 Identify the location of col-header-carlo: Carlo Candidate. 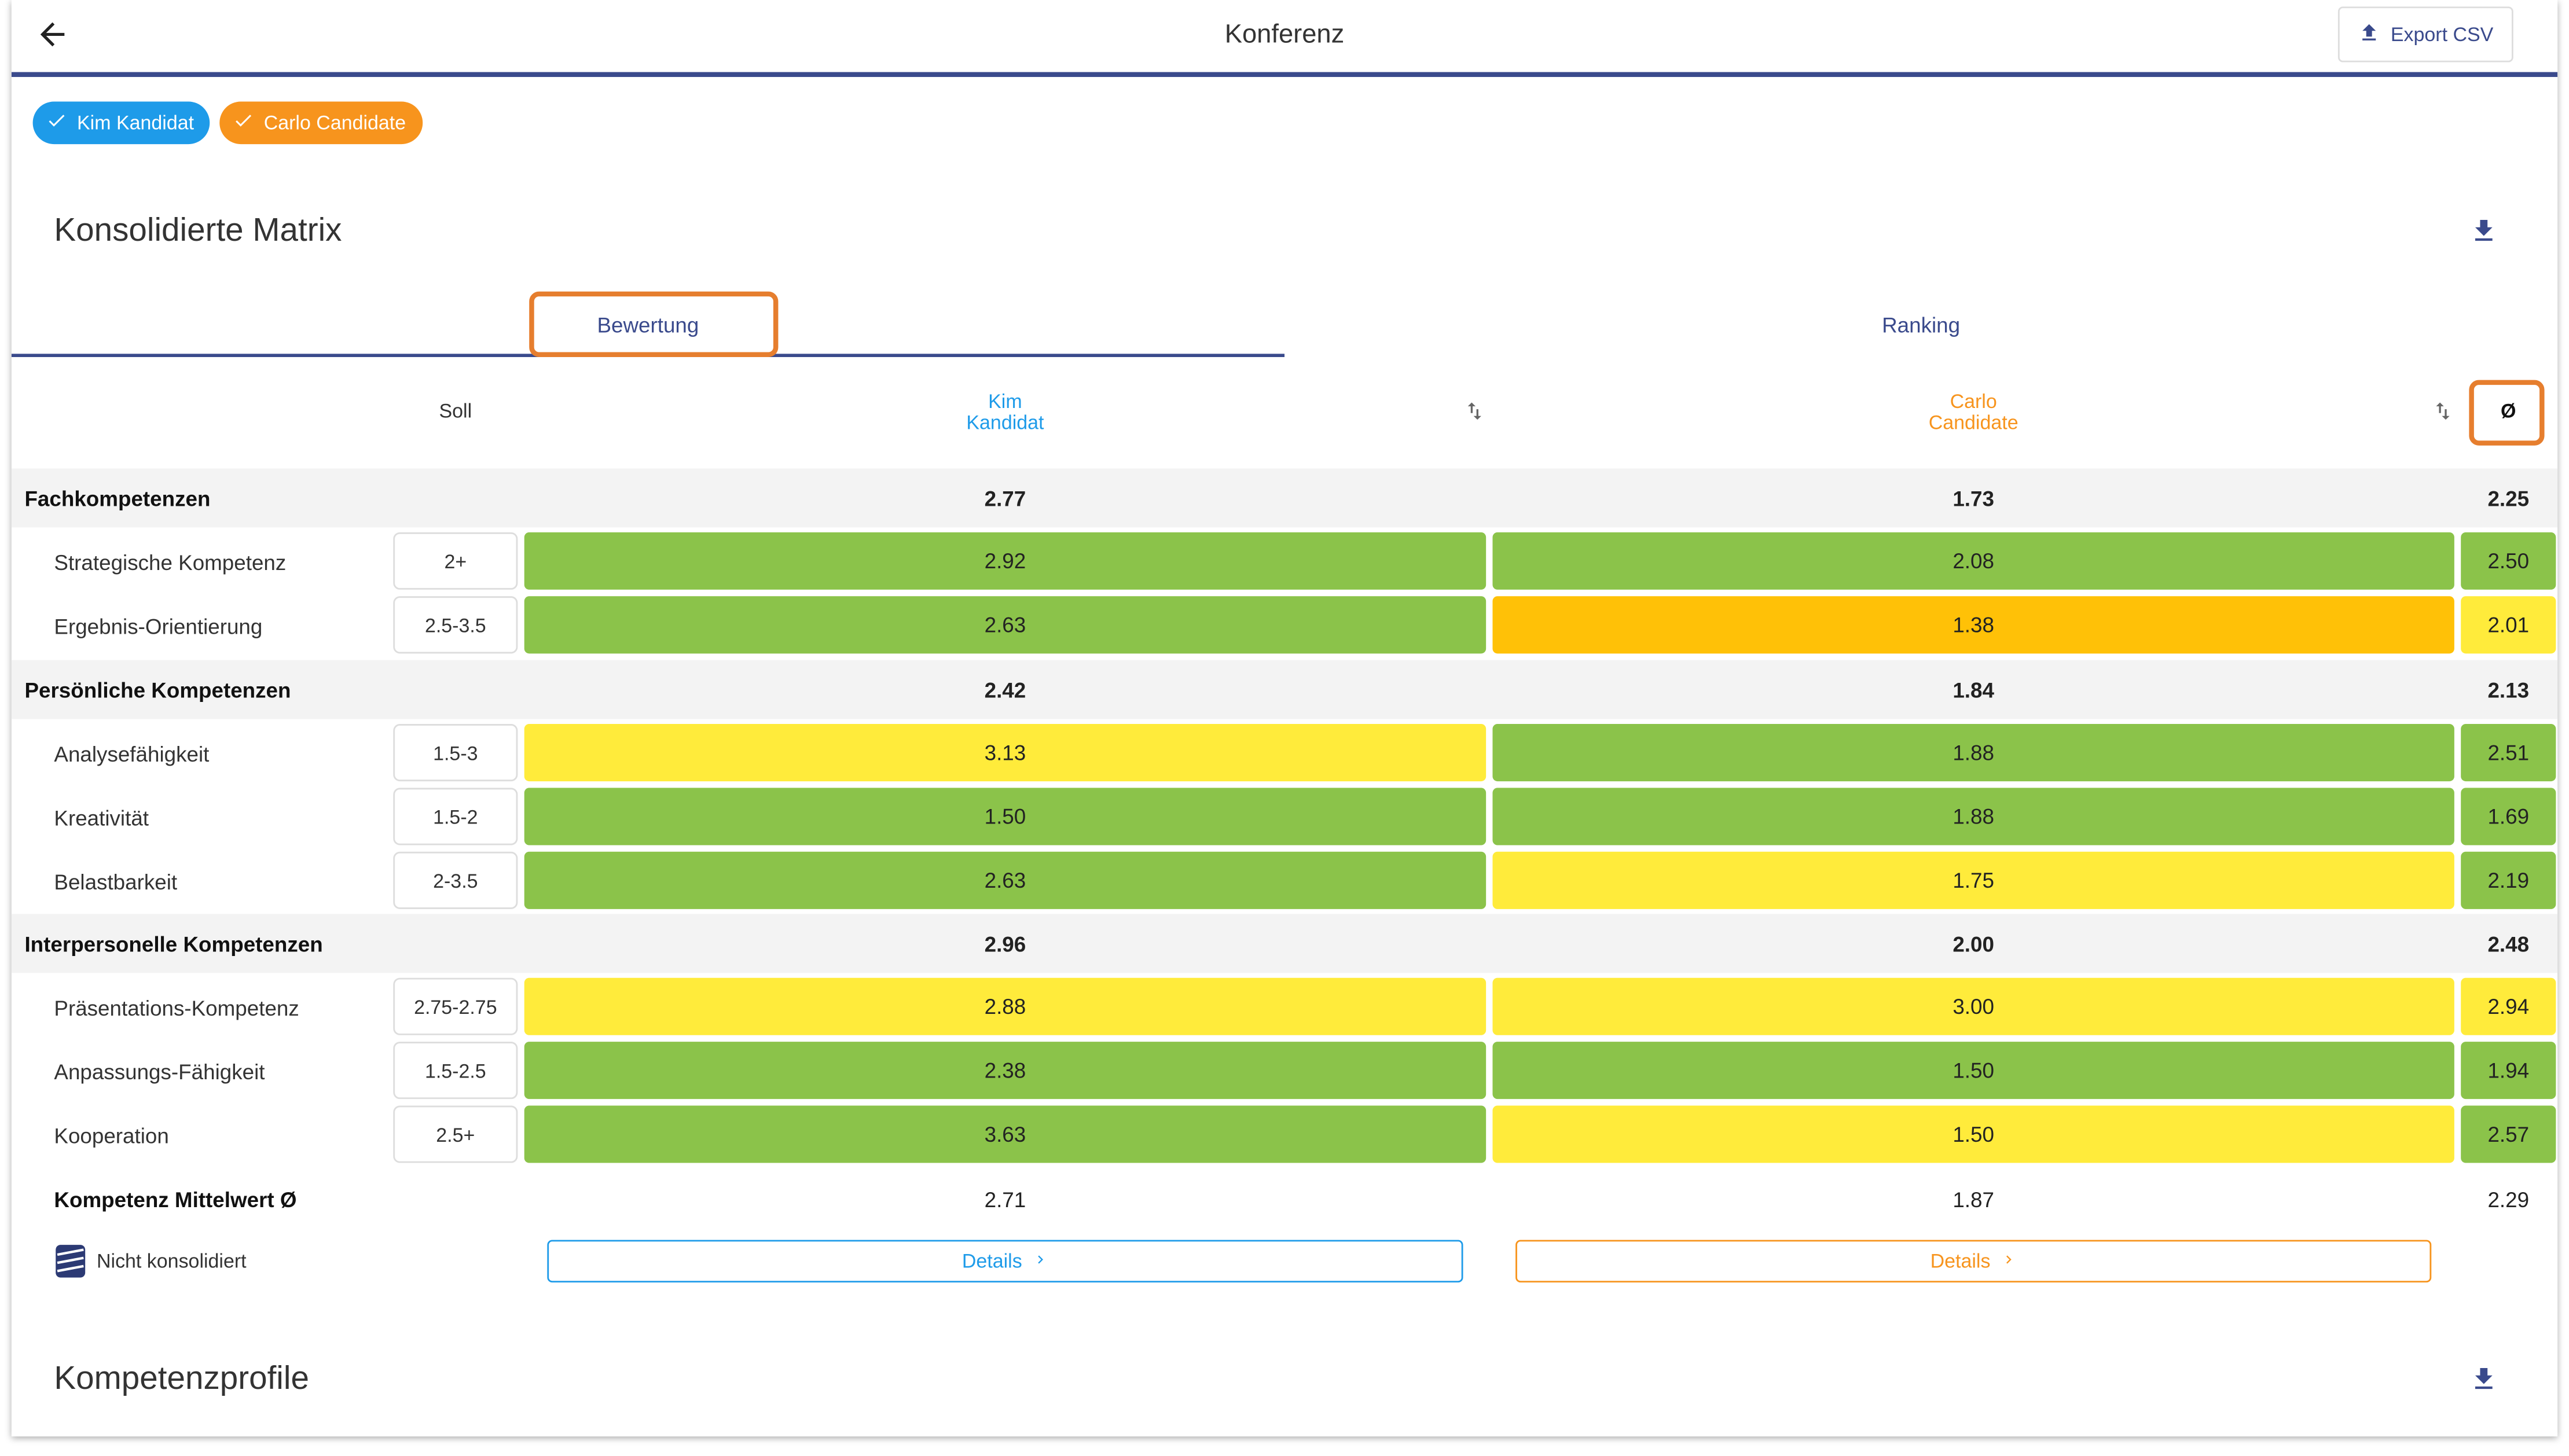
(1973, 413).